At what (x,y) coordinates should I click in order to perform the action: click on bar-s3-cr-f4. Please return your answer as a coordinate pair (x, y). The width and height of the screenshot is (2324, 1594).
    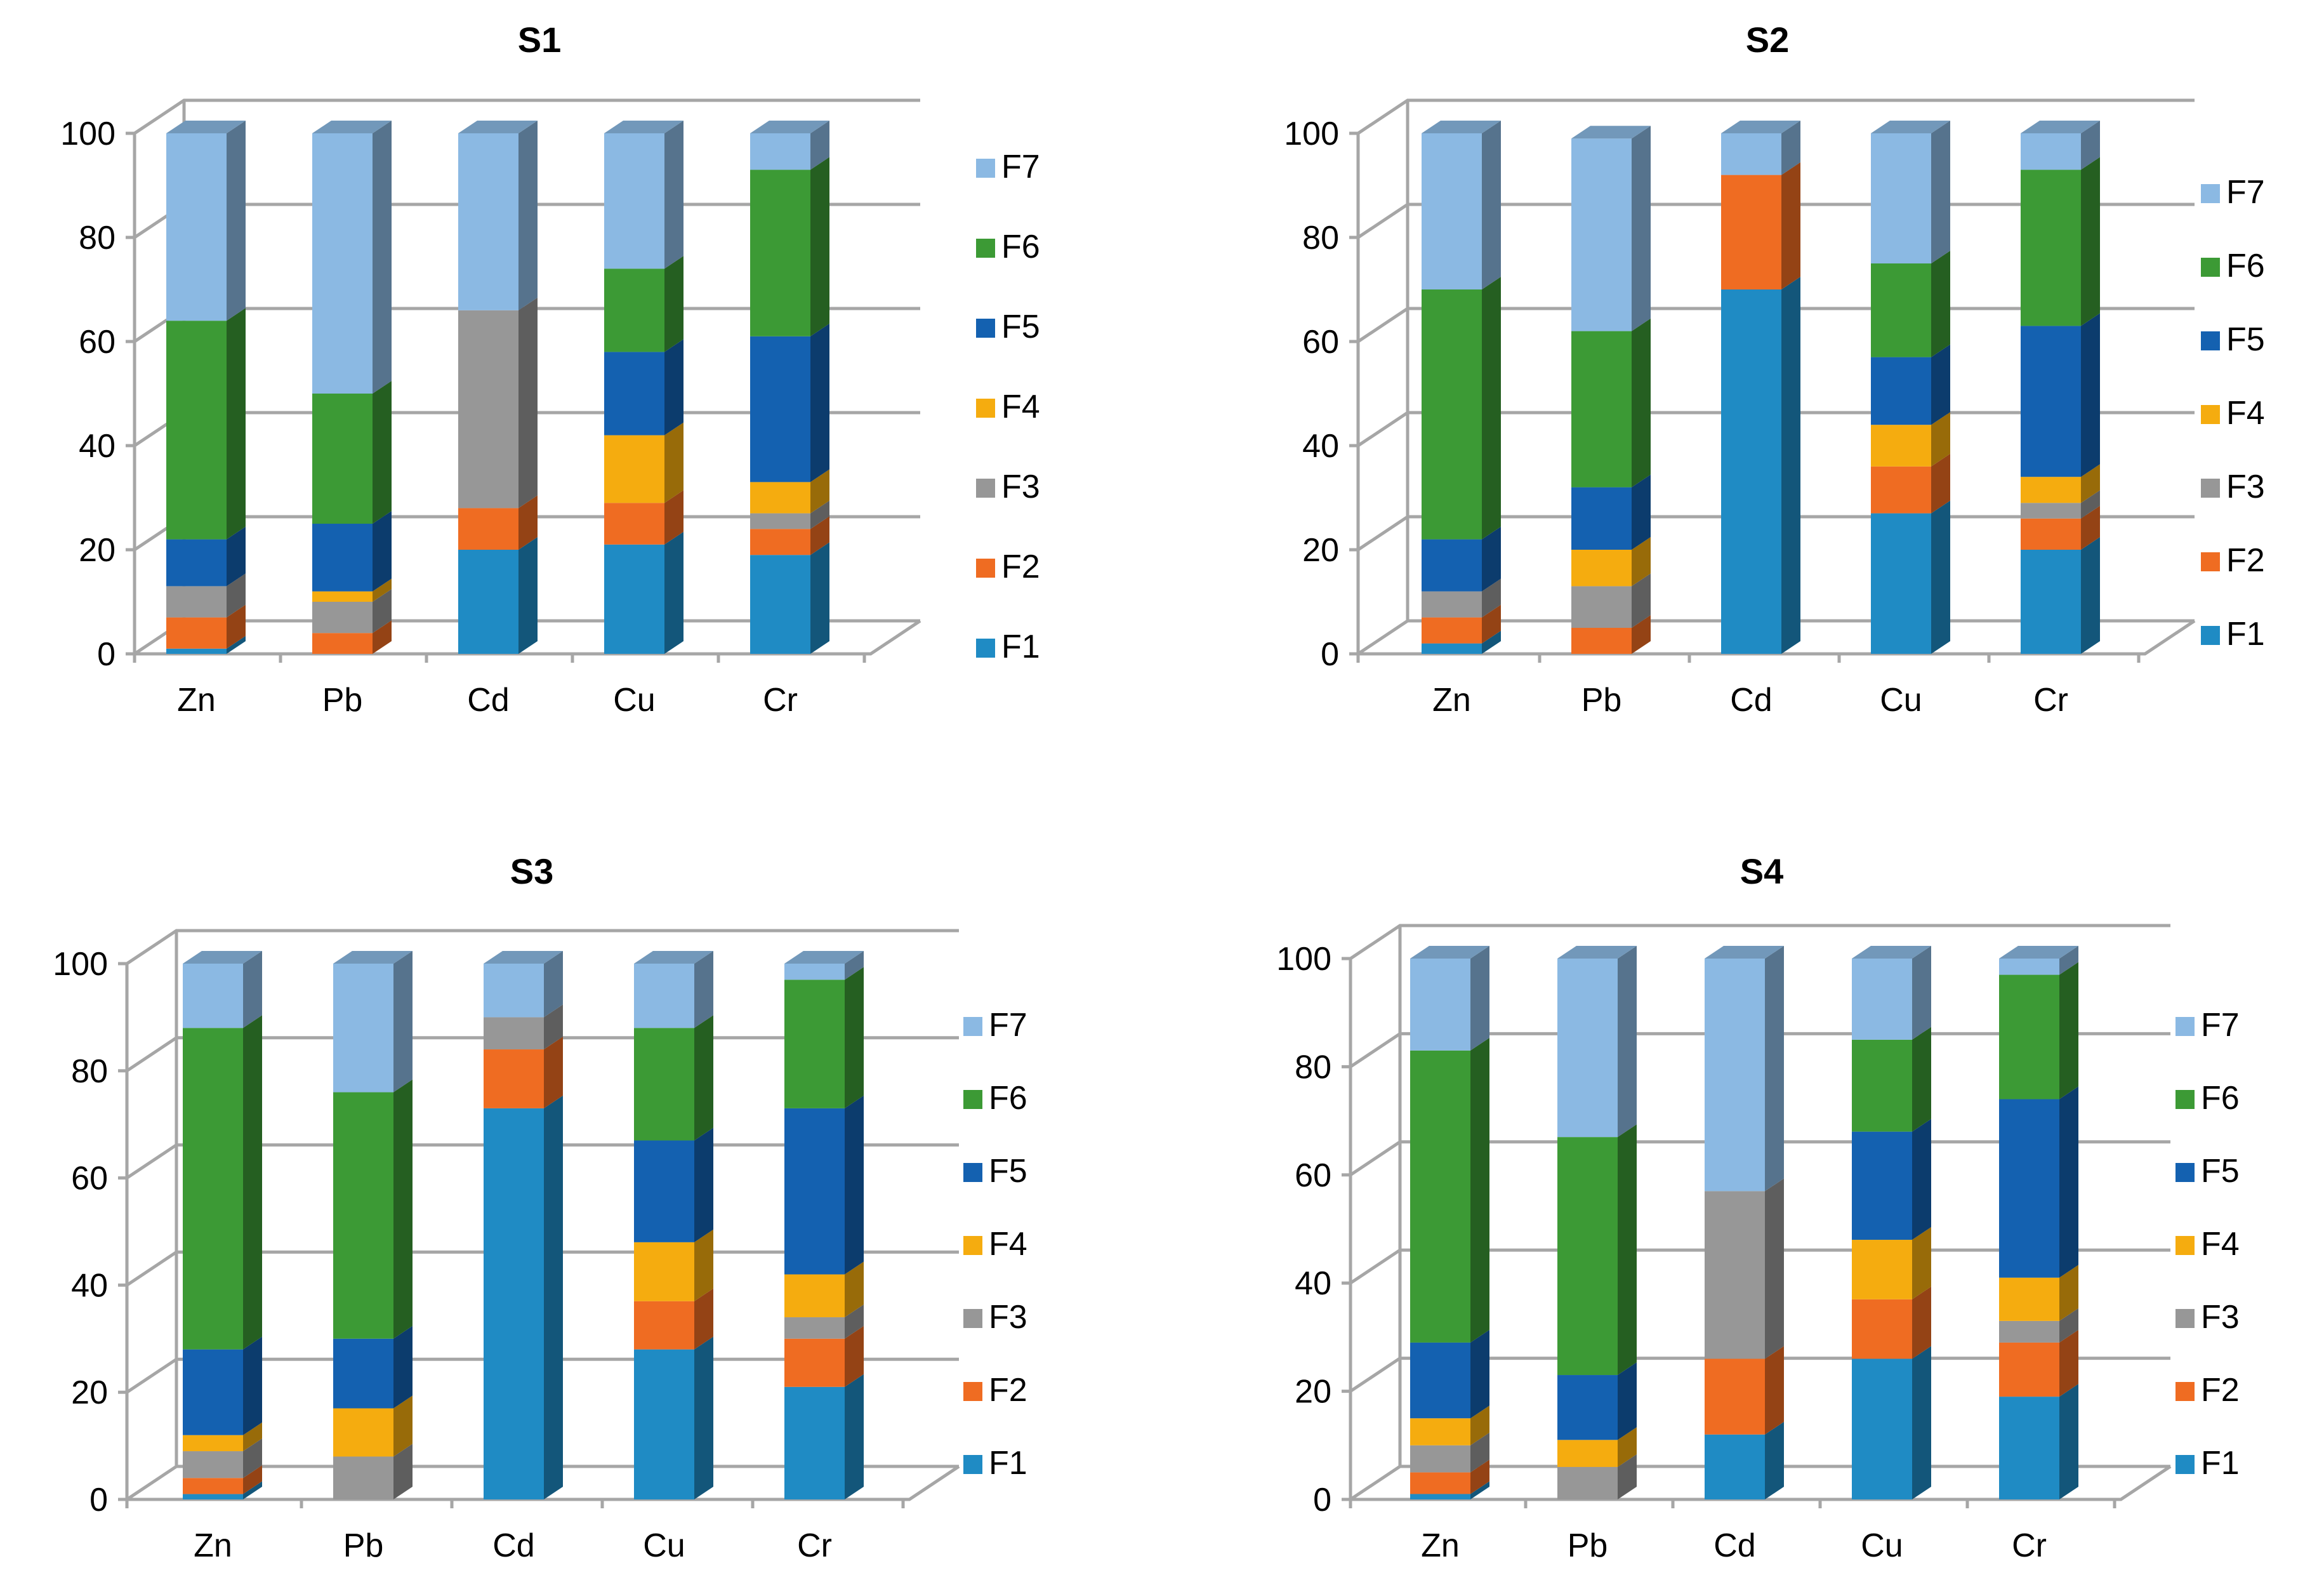
    Looking at the image, I should click on (824, 1289).